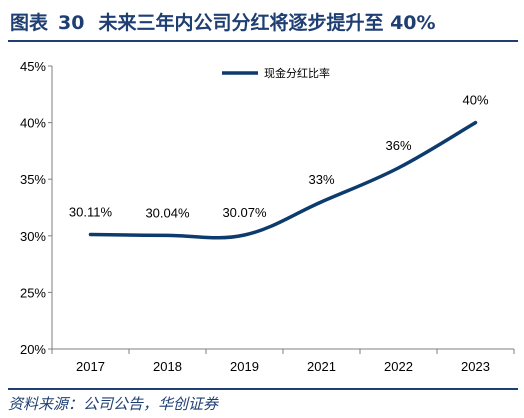  I want to click on data-label: 30.11%, so click(91, 212).